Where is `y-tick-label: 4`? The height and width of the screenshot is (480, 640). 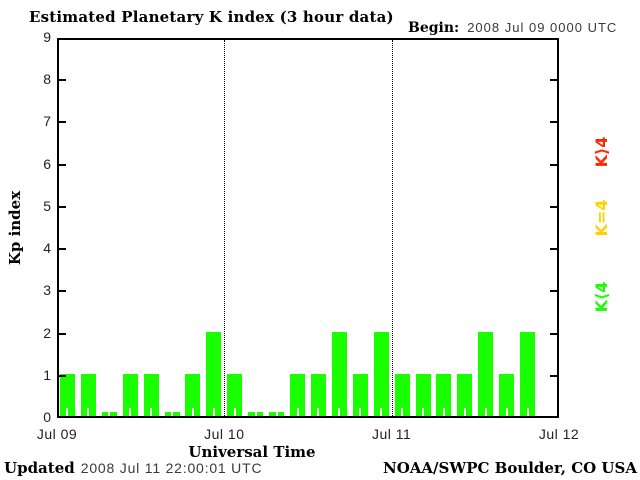 y-tick-label: 4 is located at coordinates (47, 248).